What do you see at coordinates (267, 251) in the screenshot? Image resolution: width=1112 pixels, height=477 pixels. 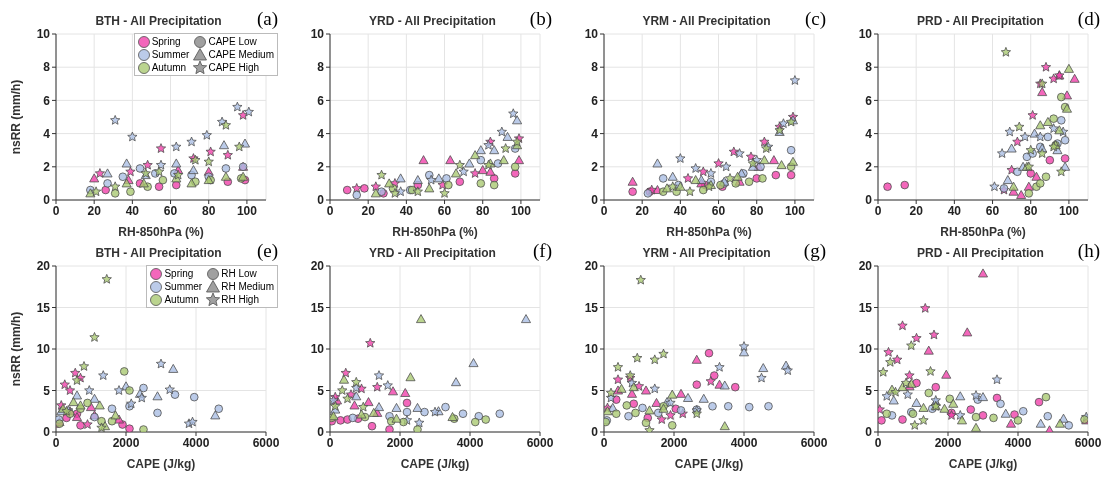 I see `text: (e)` at bounding box center [267, 251].